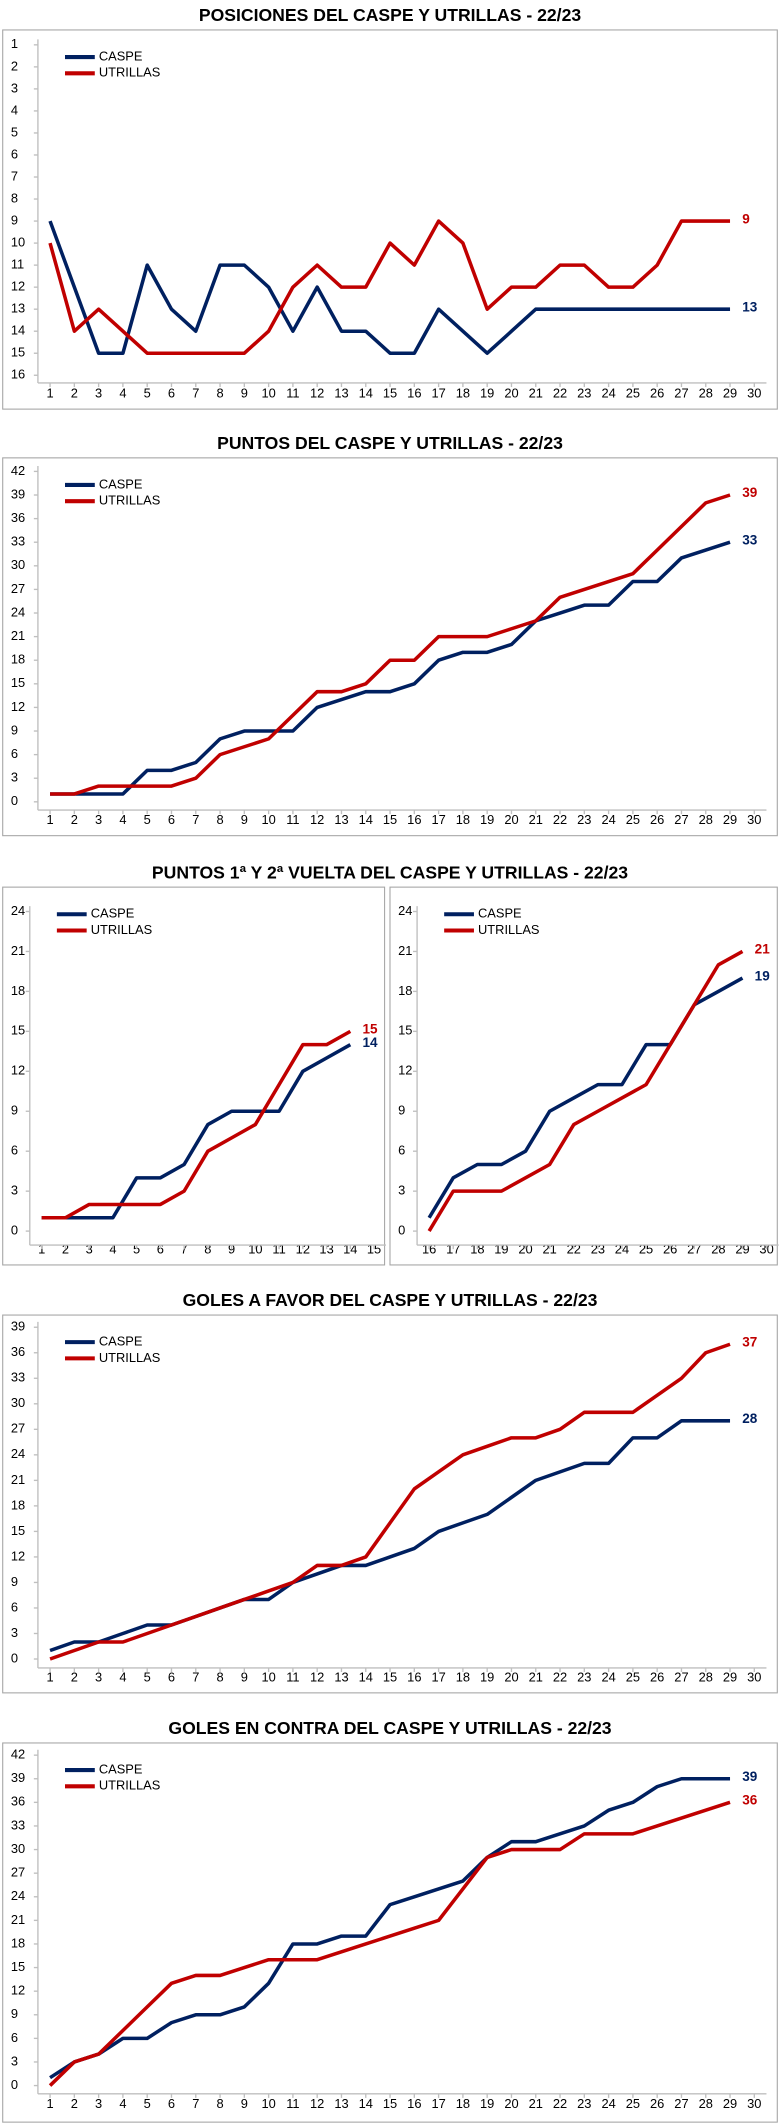  Describe the element at coordinates (390, 15) in the screenshot. I see `chart-title: POSICIONES DEL CASPE Y UTRILLAS - 22/23` at that location.